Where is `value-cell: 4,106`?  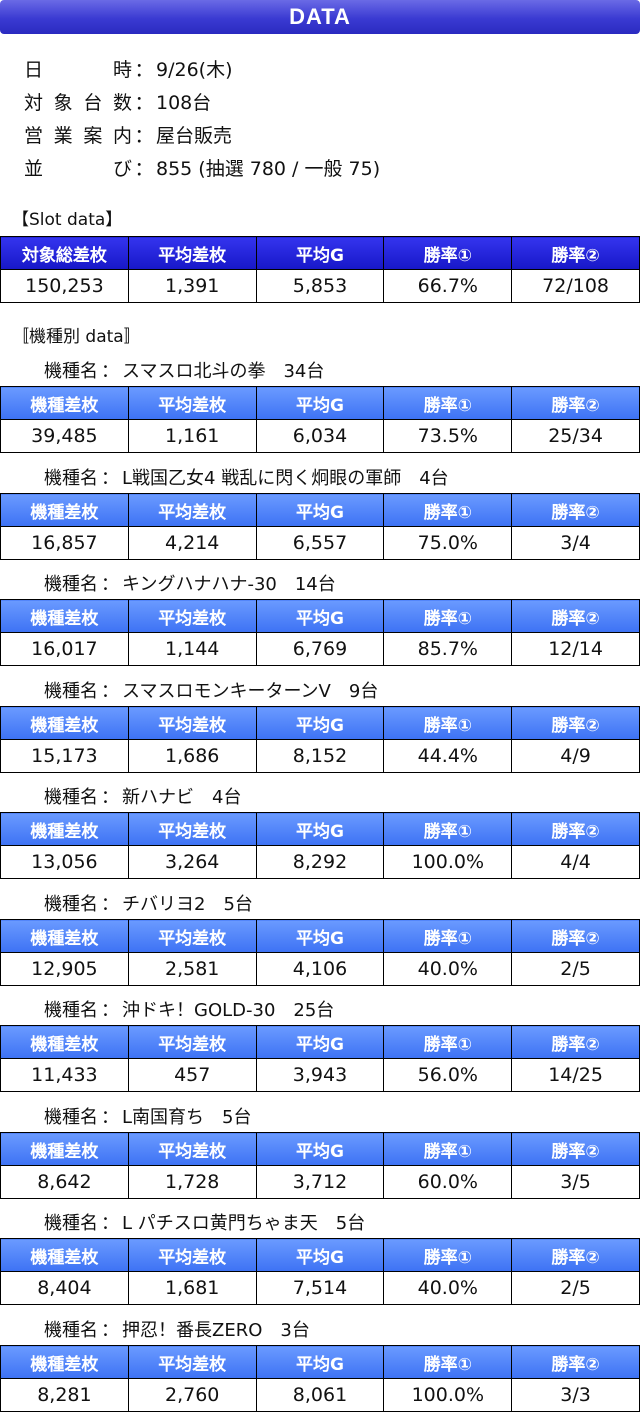
value-cell: 4,106 is located at coordinates (320, 969).